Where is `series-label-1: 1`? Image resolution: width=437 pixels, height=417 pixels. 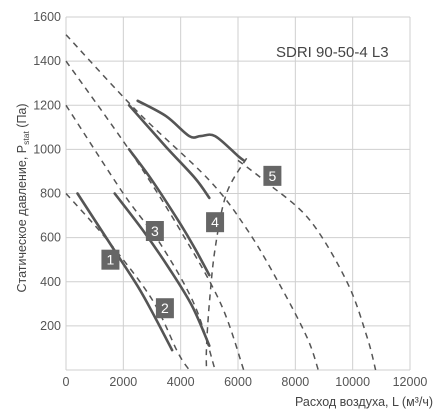
series-label-1: 1 is located at coordinates (111, 260).